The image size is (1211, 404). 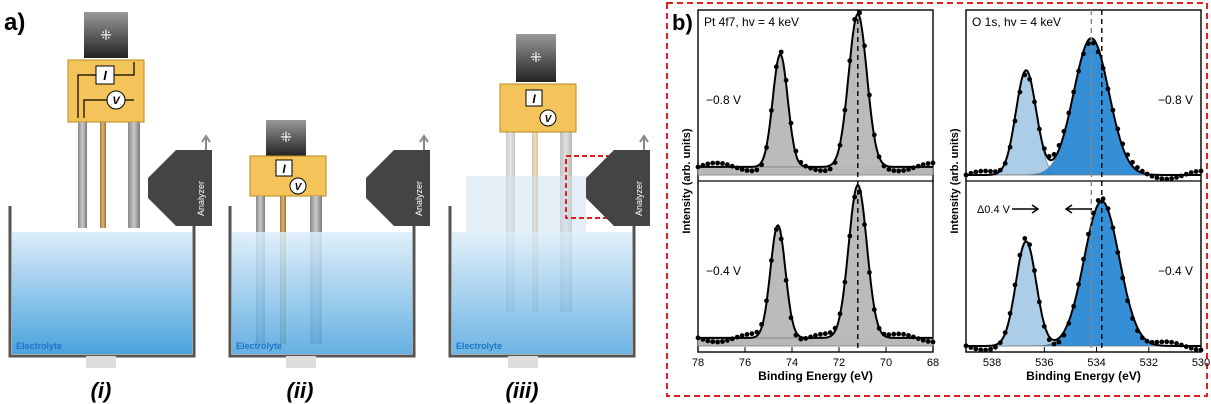 I want to click on analyzer-output-icon, so click(x=424, y=142).